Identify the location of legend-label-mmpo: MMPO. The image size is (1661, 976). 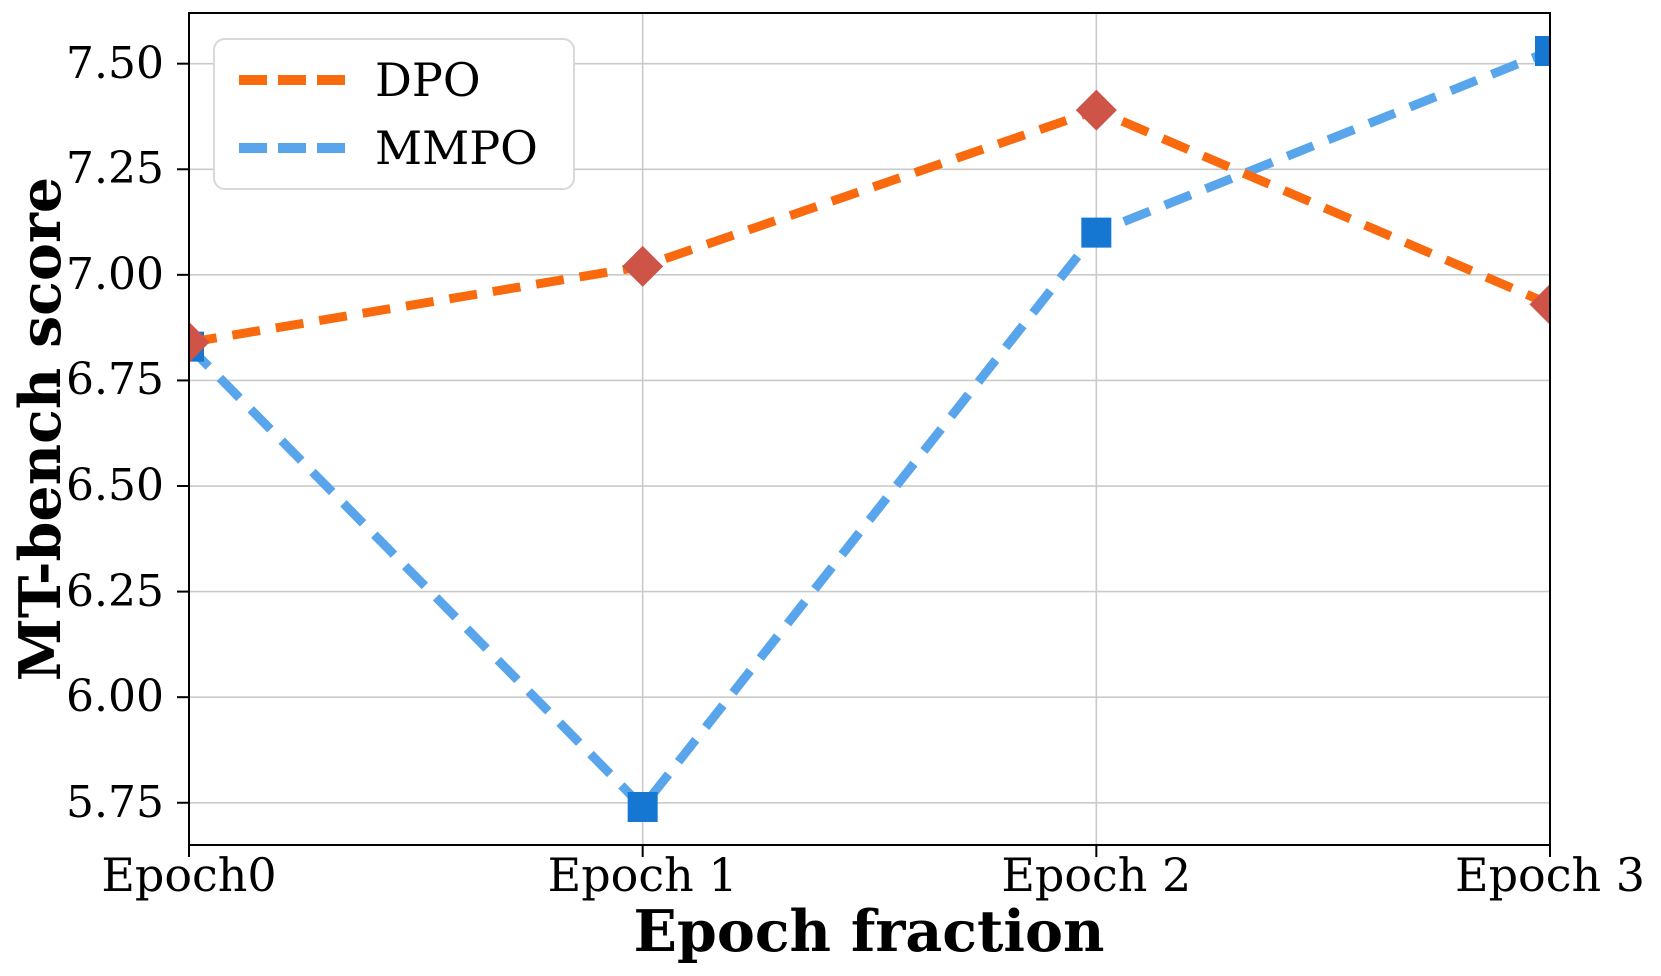
(456, 148).